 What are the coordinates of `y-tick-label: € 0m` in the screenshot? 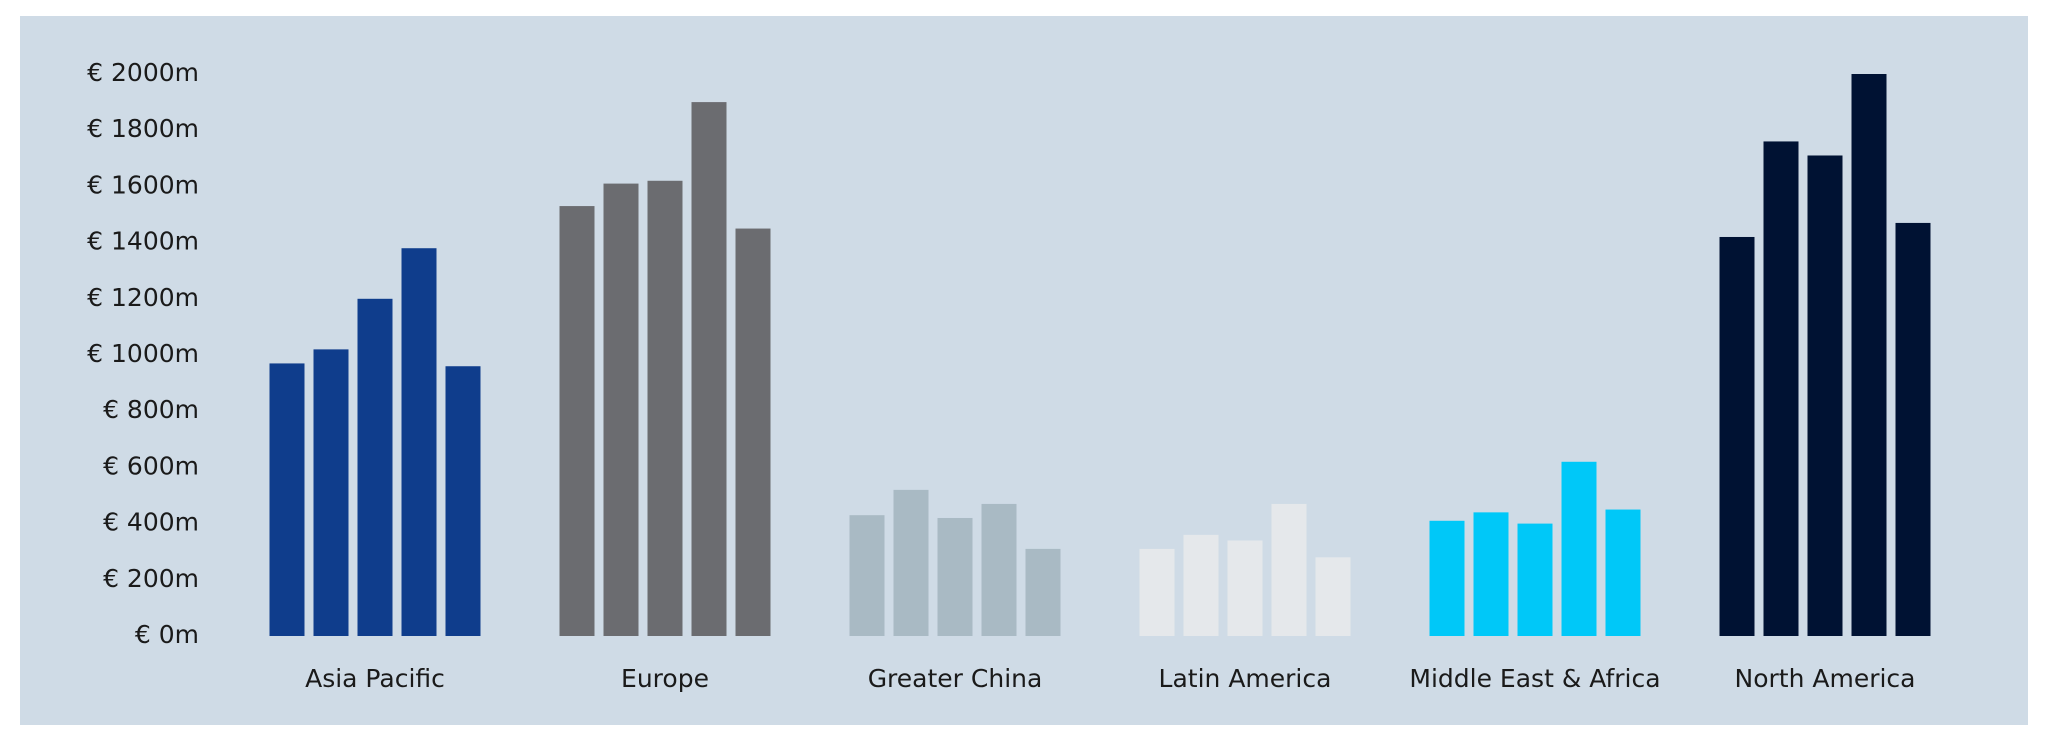 It's located at (167, 634).